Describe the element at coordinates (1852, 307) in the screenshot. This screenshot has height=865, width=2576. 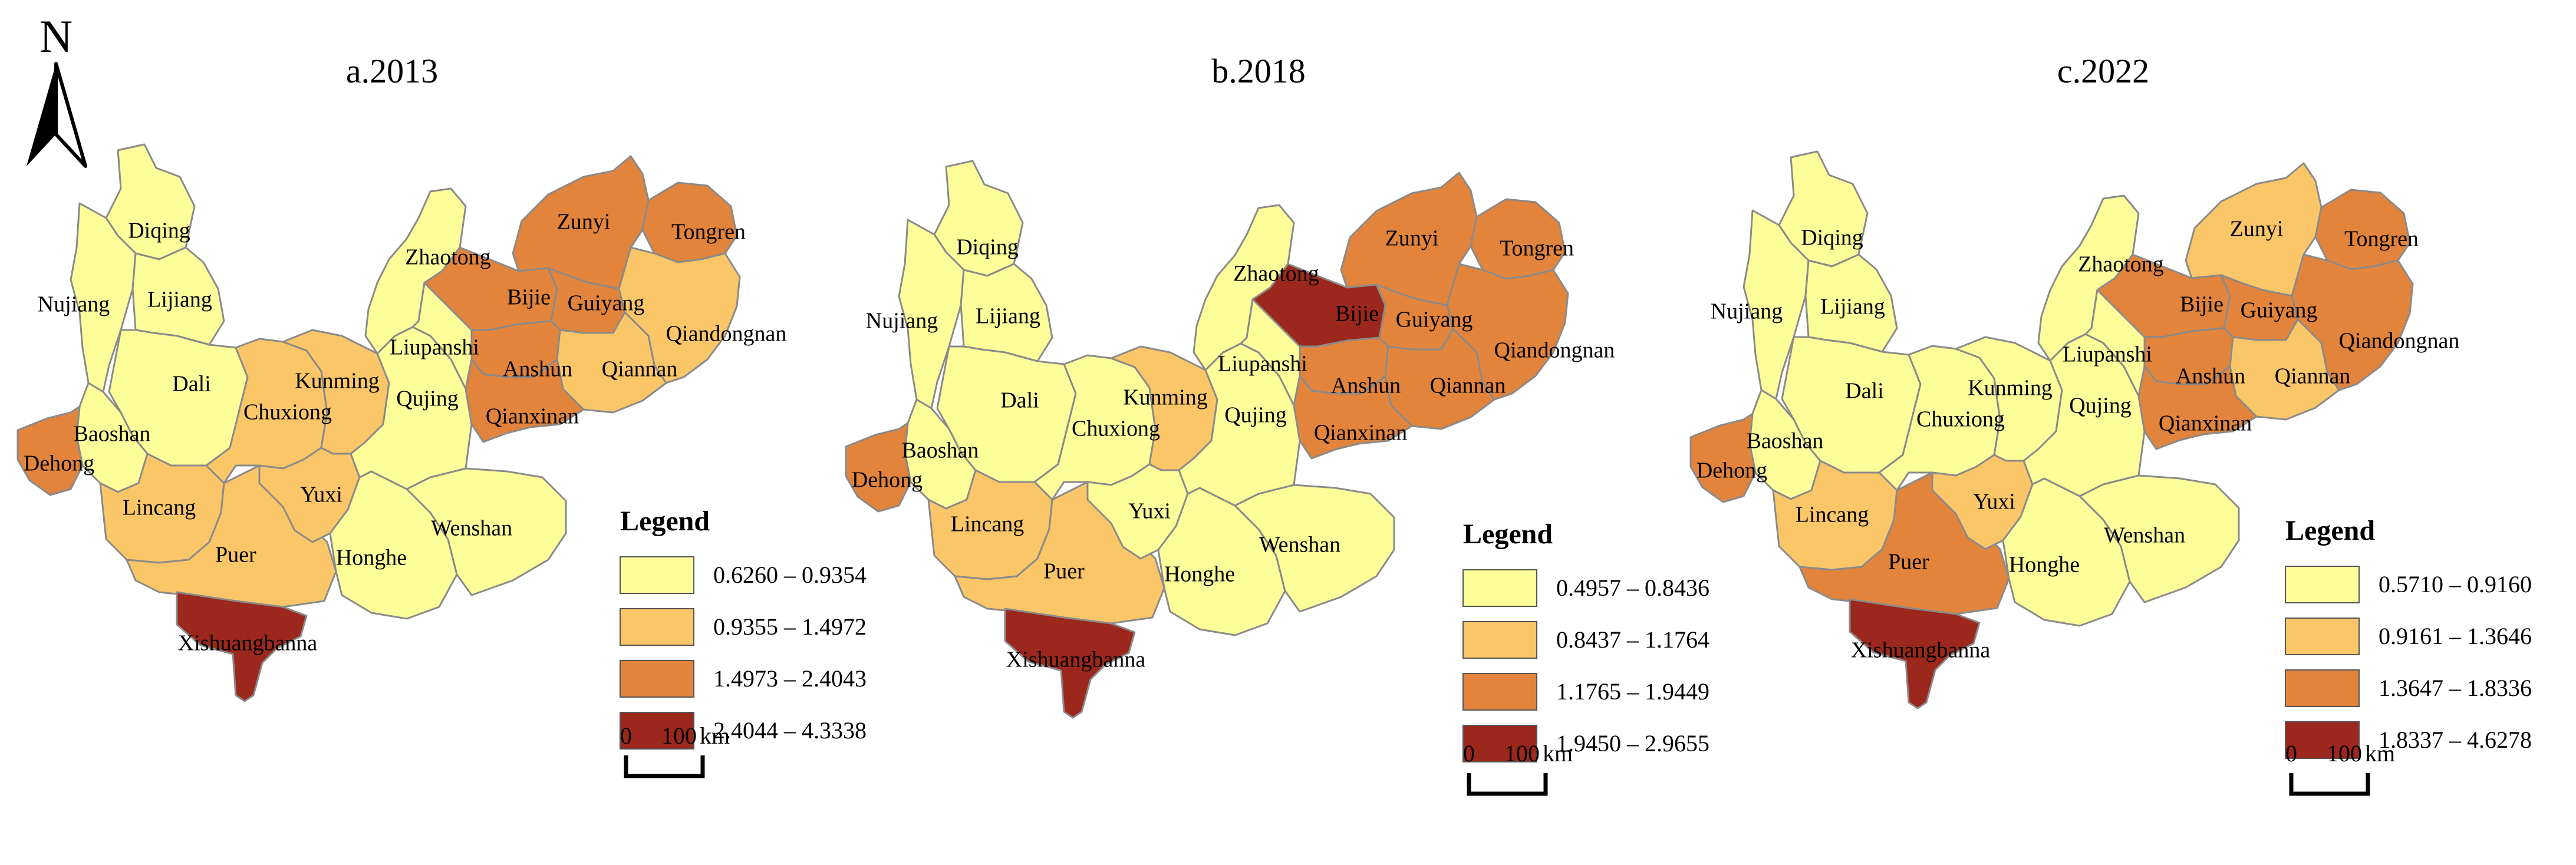
I see `region-label-lijiang: Lijiang` at that location.